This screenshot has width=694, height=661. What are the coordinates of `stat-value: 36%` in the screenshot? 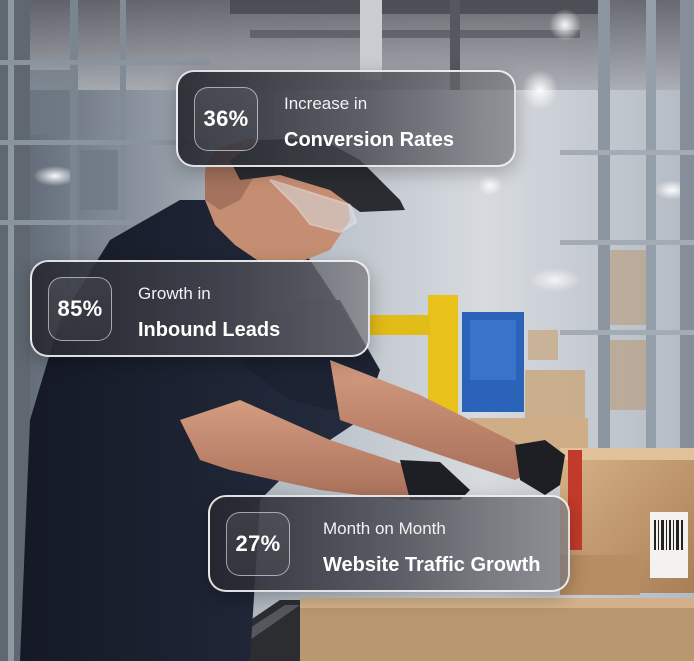 It's located at (226, 119).